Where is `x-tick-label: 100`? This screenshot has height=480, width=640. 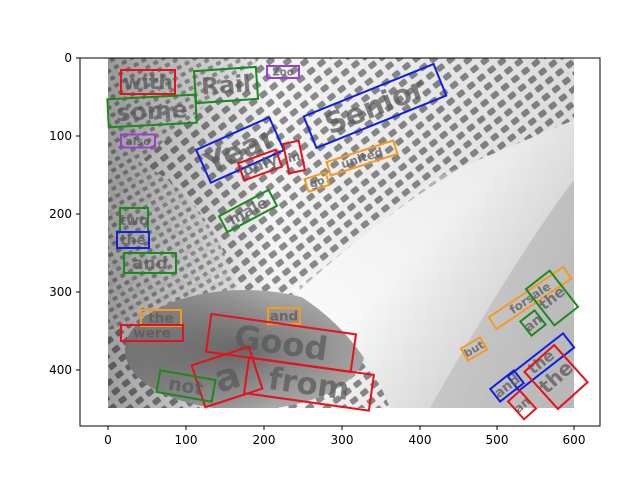
x-tick-label: 100 is located at coordinates (186, 440).